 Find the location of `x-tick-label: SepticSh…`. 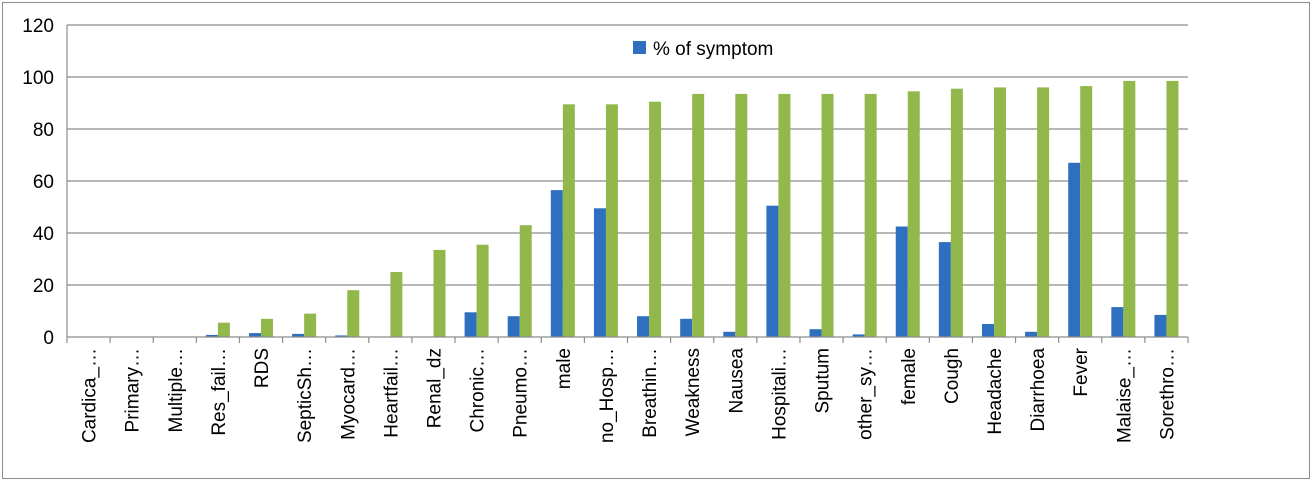

x-tick-label: SepticSh… is located at coordinates (305, 395).